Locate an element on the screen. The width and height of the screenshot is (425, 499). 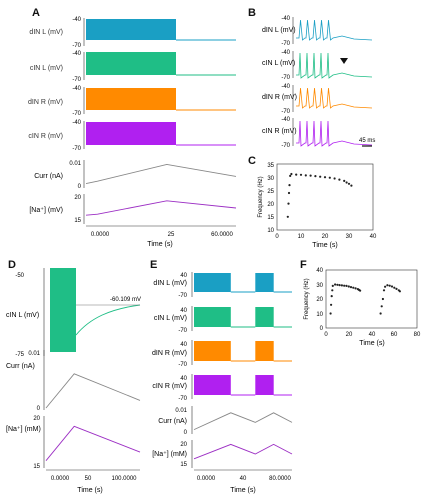
tick-d-curr-bot: 0 is located at coordinates (39, 409).